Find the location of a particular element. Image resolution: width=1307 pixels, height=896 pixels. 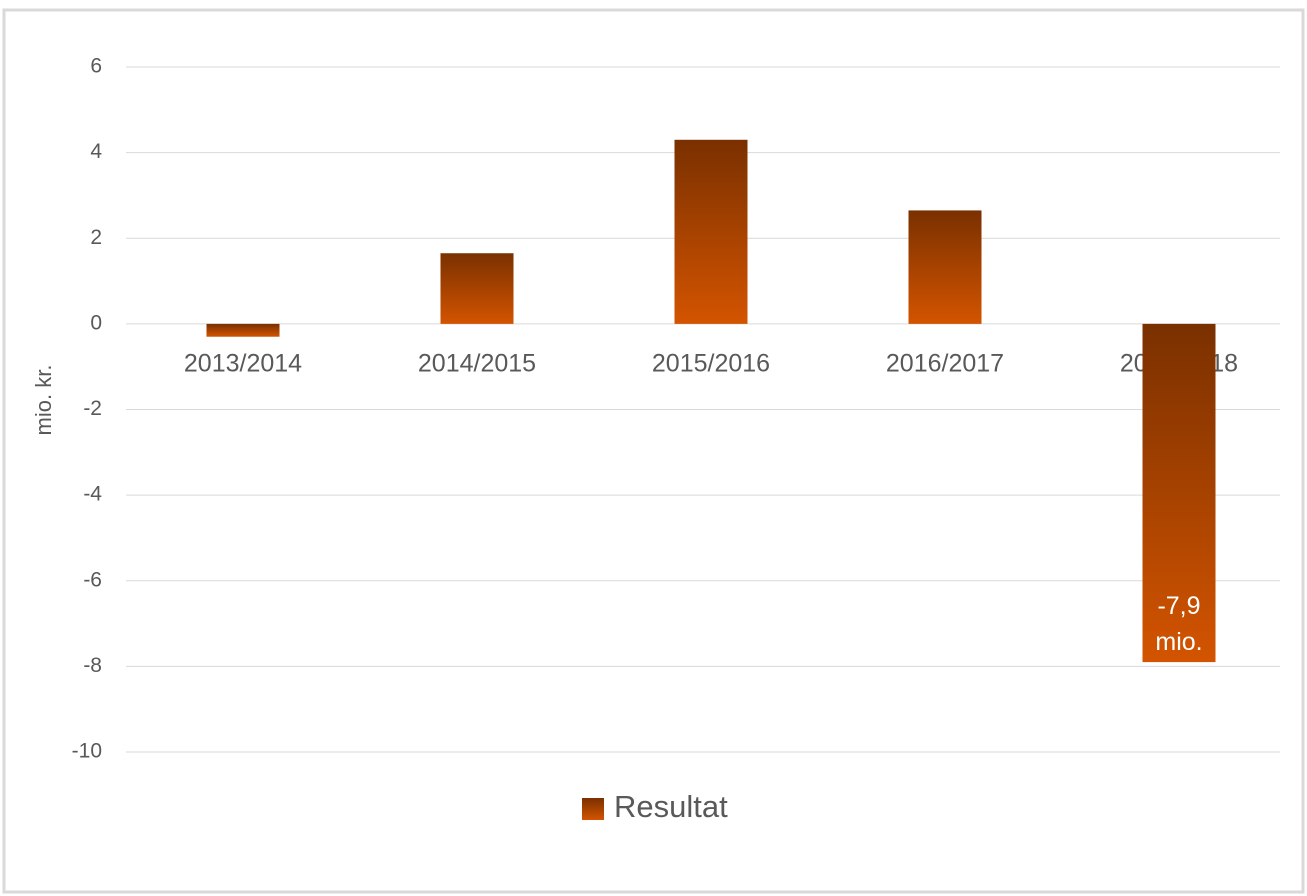

y-tick-label: 6 is located at coordinates (96, 66).